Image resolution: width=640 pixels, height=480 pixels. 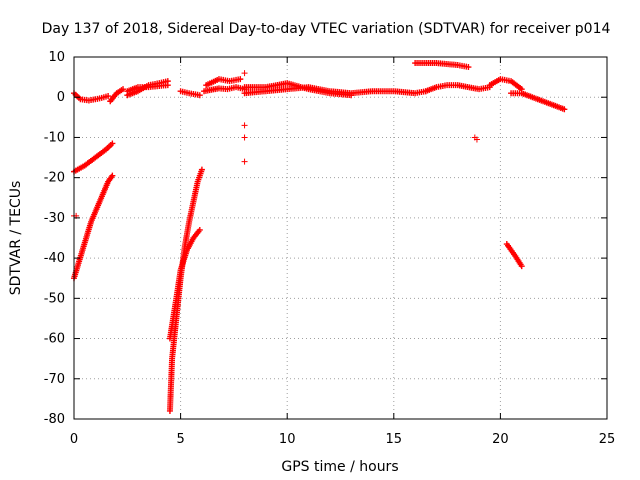 What do you see at coordinates (54, 137) in the screenshot?
I see `y-tick-label: -10` at bounding box center [54, 137].